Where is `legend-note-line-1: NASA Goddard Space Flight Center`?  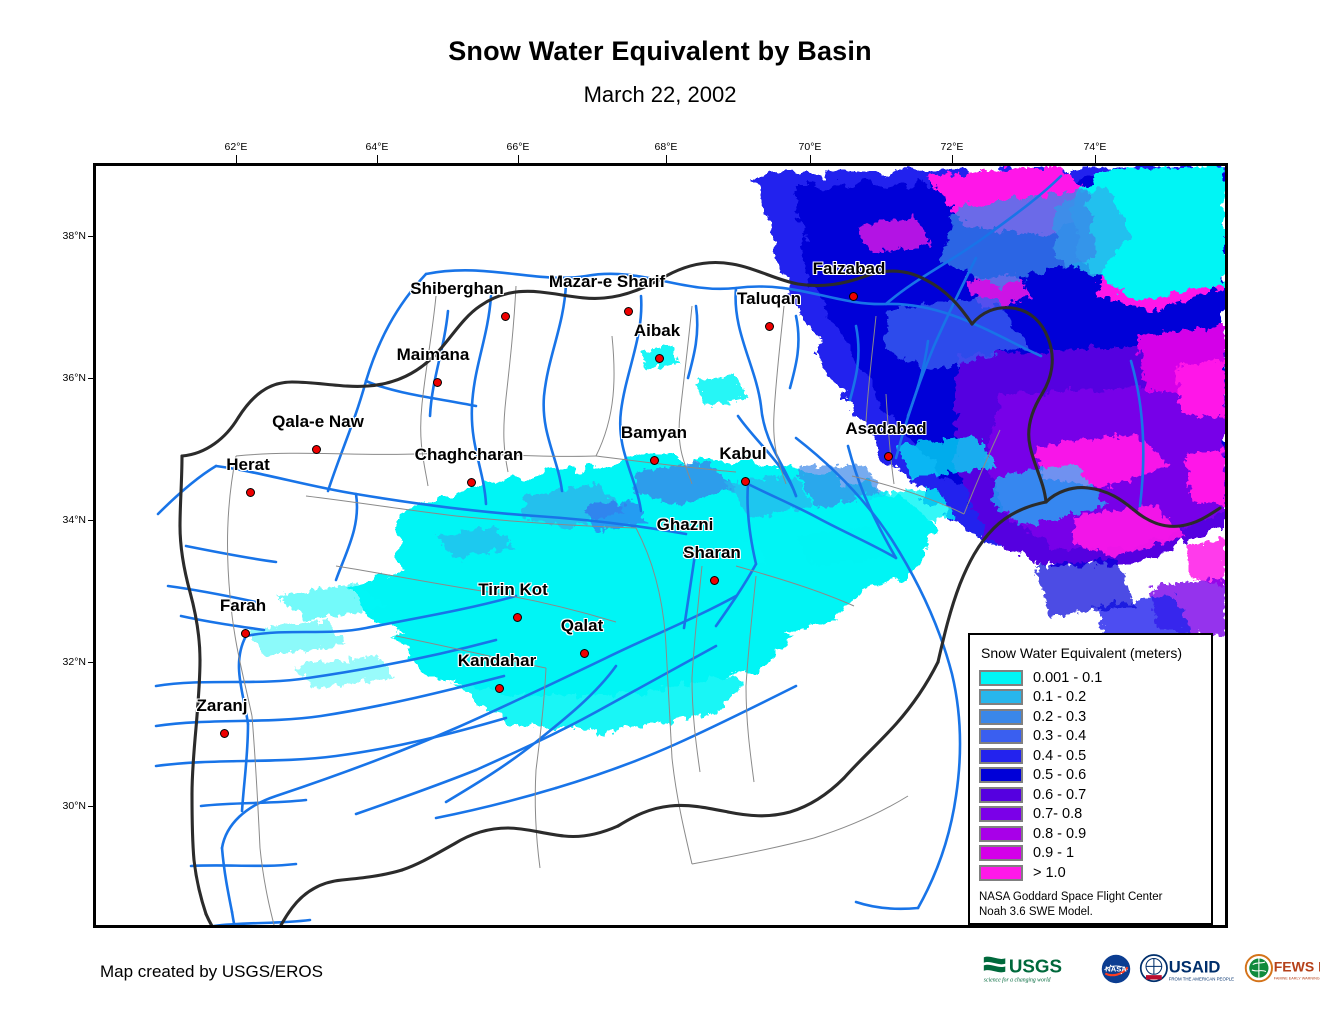
legend-note-line-1: NASA Goddard Space Flight Center is located at coordinates (1071, 896).